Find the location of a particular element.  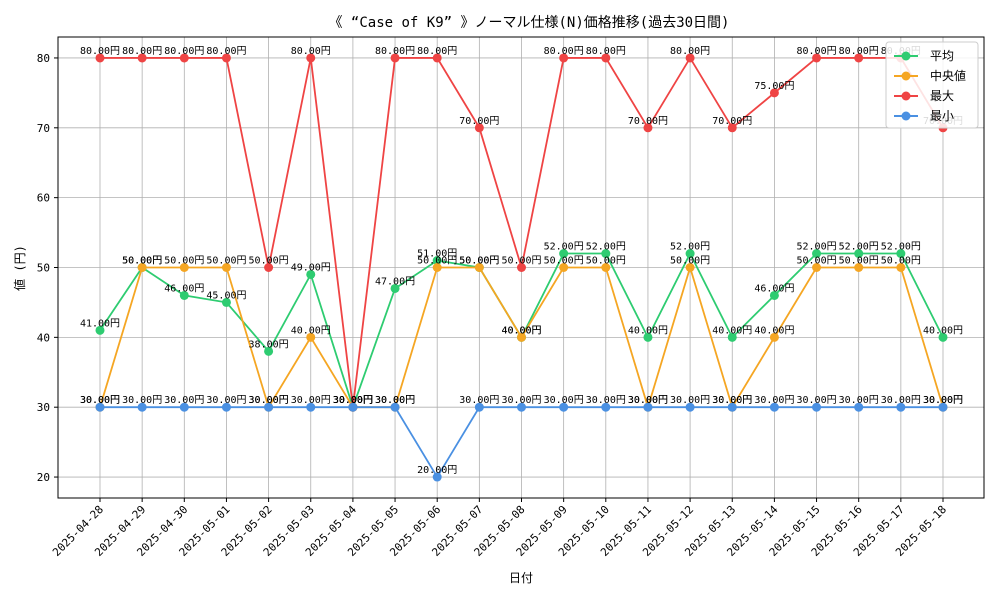

y-tick-label: 70 is located at coordinates (43, 128).